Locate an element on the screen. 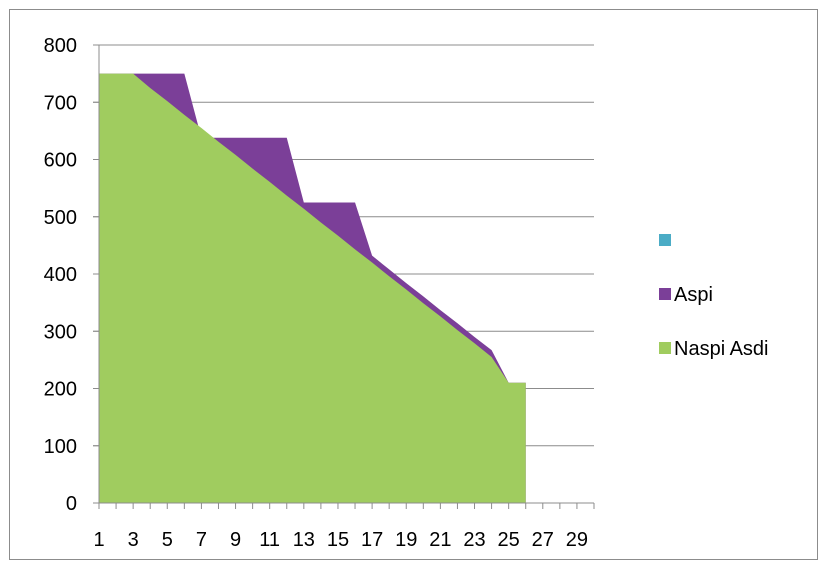 The width and height of the screenshot is (827, 566). x-tick-label: 27 is located at coordinates (543, 540).